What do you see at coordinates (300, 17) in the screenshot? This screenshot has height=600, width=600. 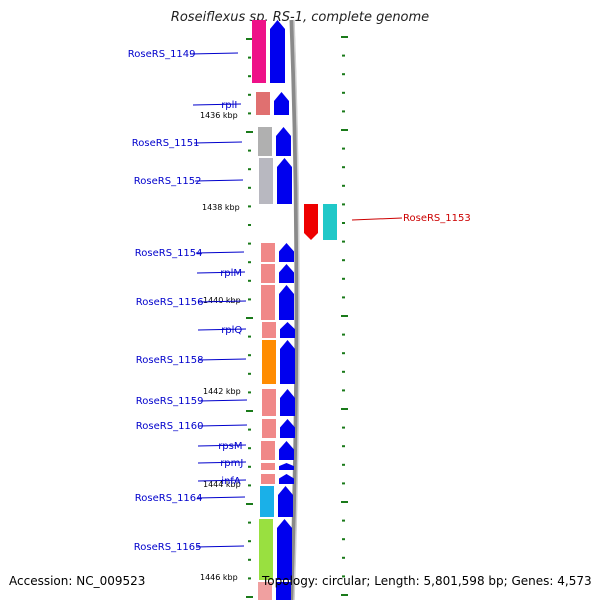 I see `map-title: Roseiflexus sp. RS-1, complete genome` at bounding box center [300, 17].